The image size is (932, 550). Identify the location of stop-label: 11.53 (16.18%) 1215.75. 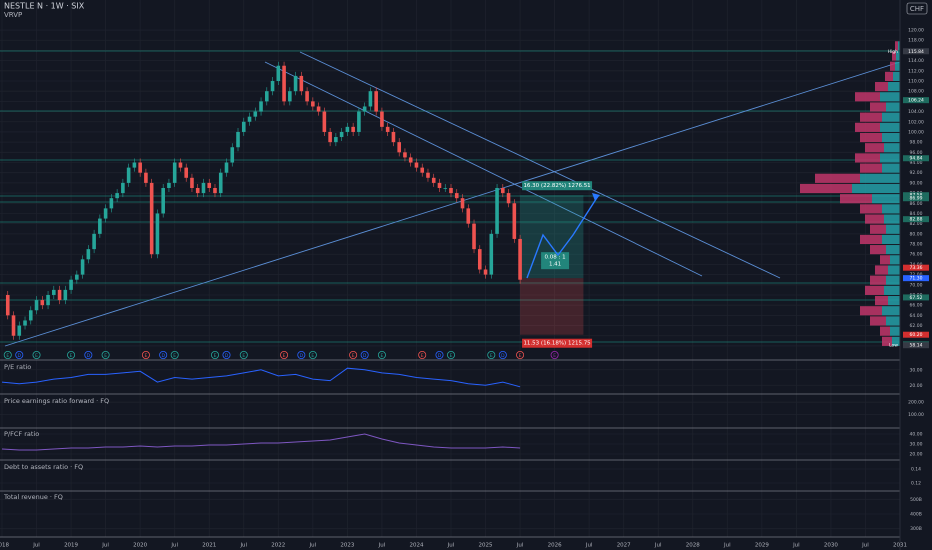
(557, 344).